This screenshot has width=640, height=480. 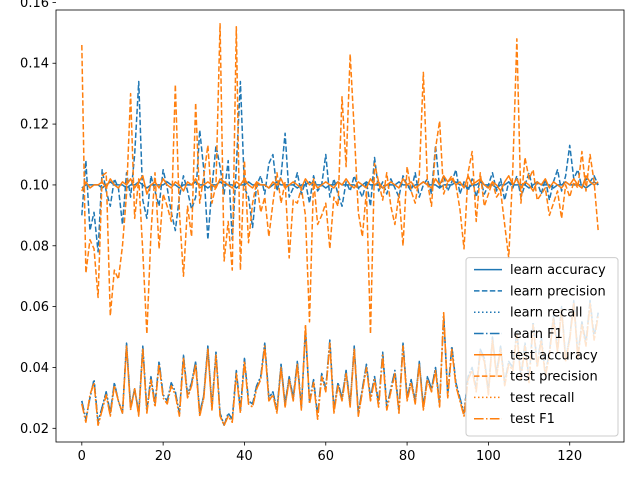 I want to click on legend-label: test recall, so click(x=542, y=398).